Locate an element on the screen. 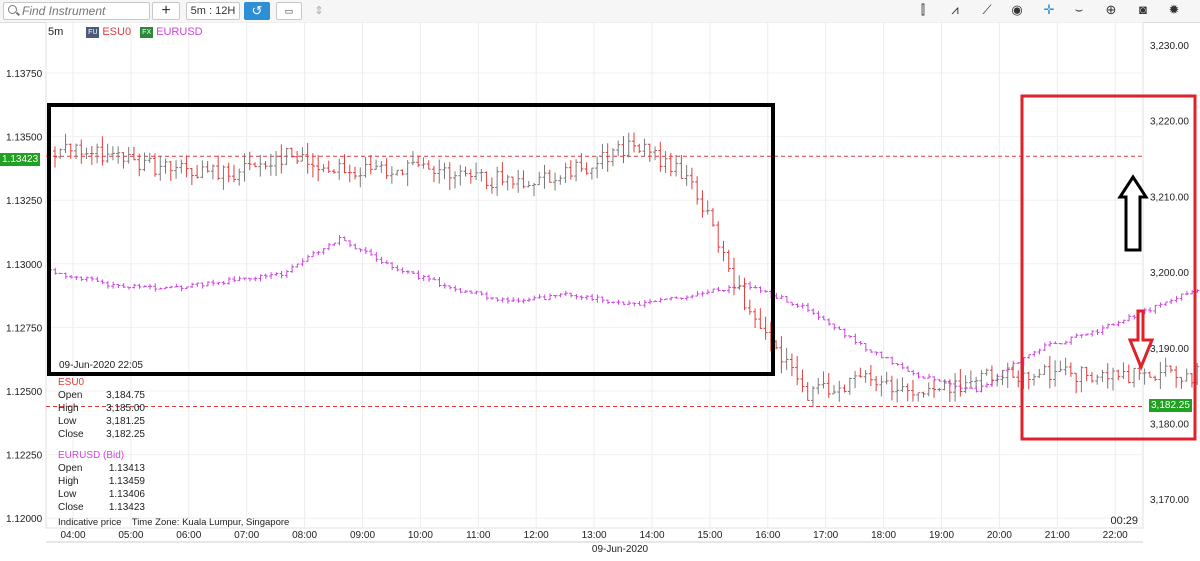 The image size is (1200, 561). legend-item-esu0: FU ESU0 is located at coordinates (108, 32).